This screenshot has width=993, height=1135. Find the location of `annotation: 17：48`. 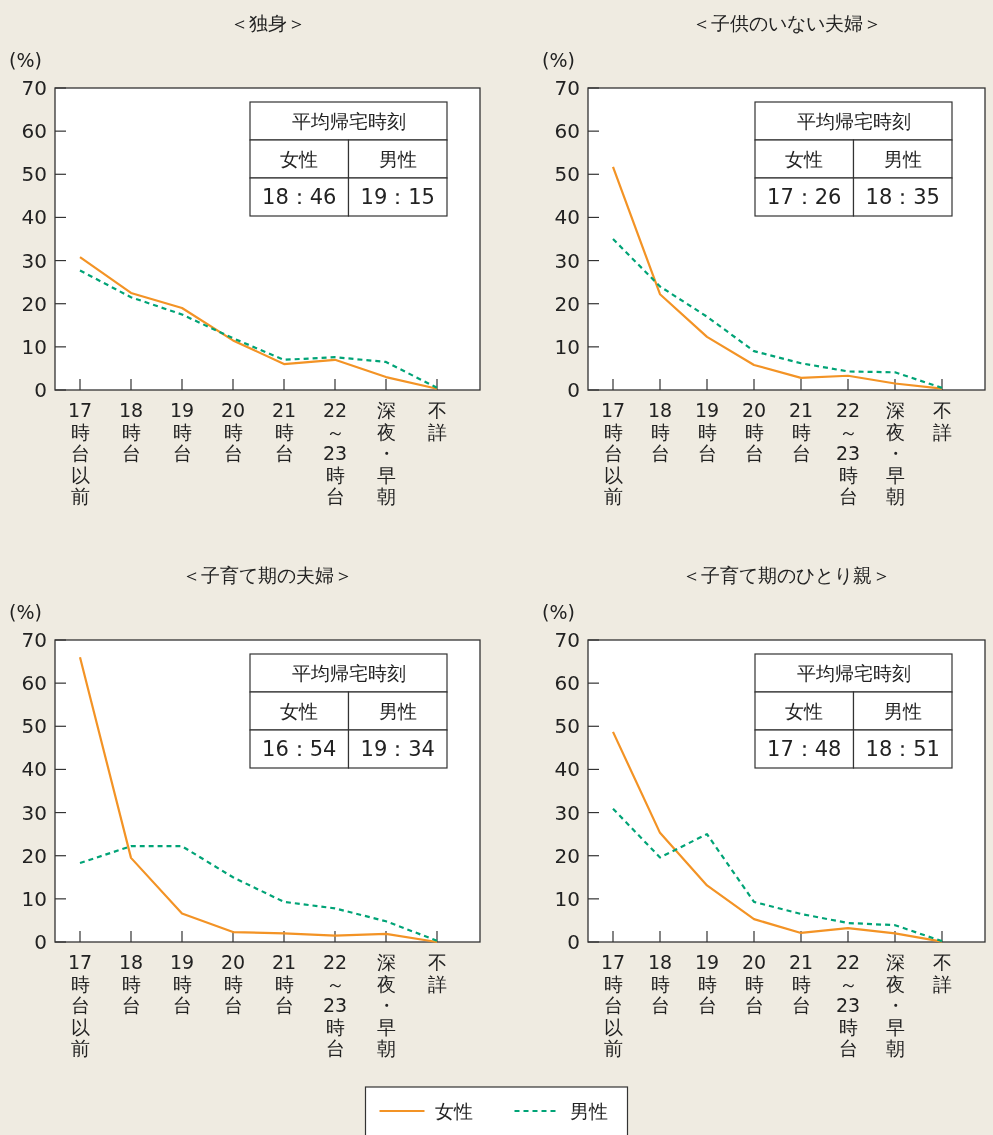

annotation: 17：48 is located at coordinates (804, 749).